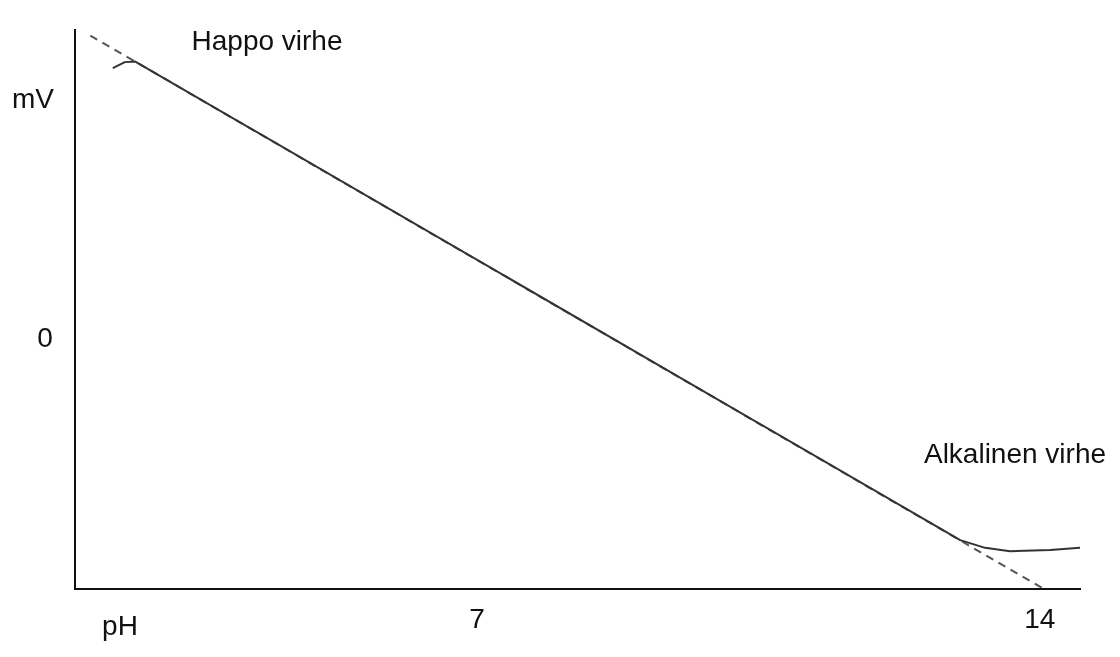  I want to click on x-tick-label: 7, so click(477, 618).